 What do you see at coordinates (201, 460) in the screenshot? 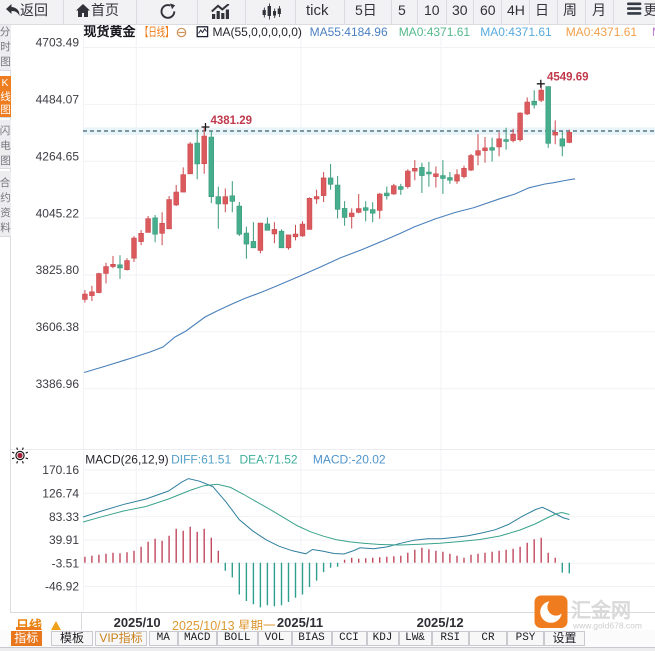
I see `svg-text: DIFF:61.51` at bounding box center [201, 460].